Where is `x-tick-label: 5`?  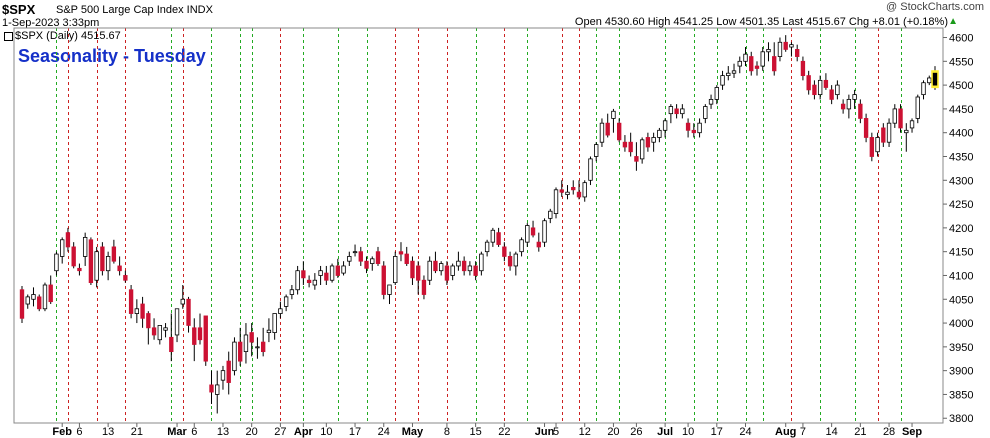 x-tick-label: 5 is located at coordinates (556, 432).